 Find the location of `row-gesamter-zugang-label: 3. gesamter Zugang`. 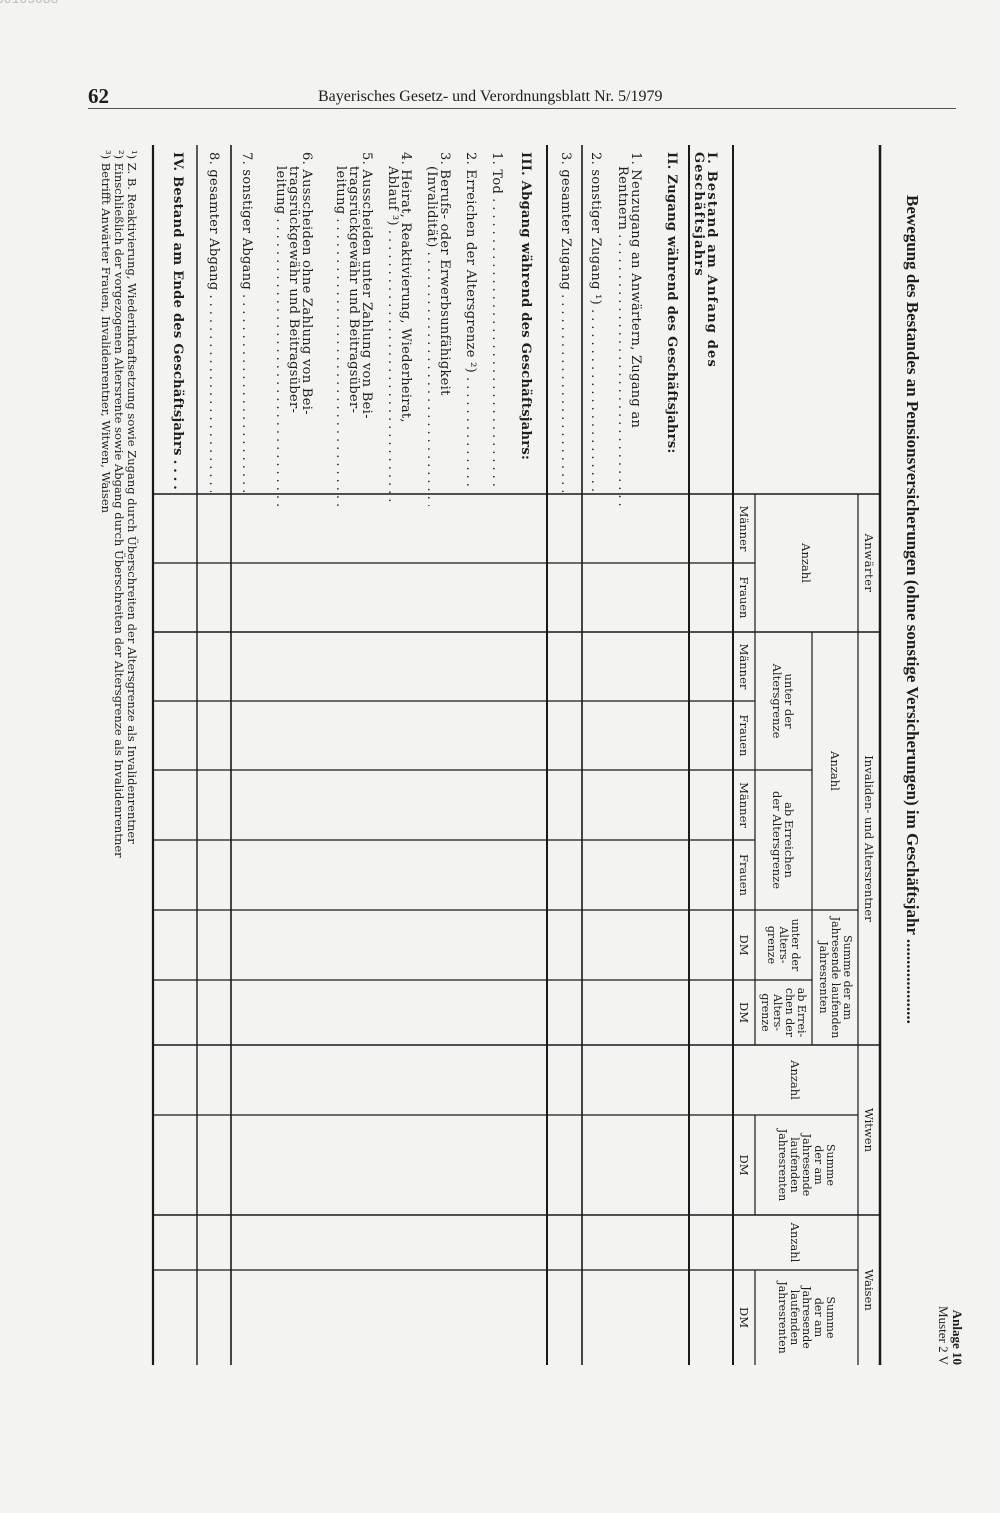

row-gesamter-zugang-label: 3. gesamter Zugang is located at coordinates (565, 221).